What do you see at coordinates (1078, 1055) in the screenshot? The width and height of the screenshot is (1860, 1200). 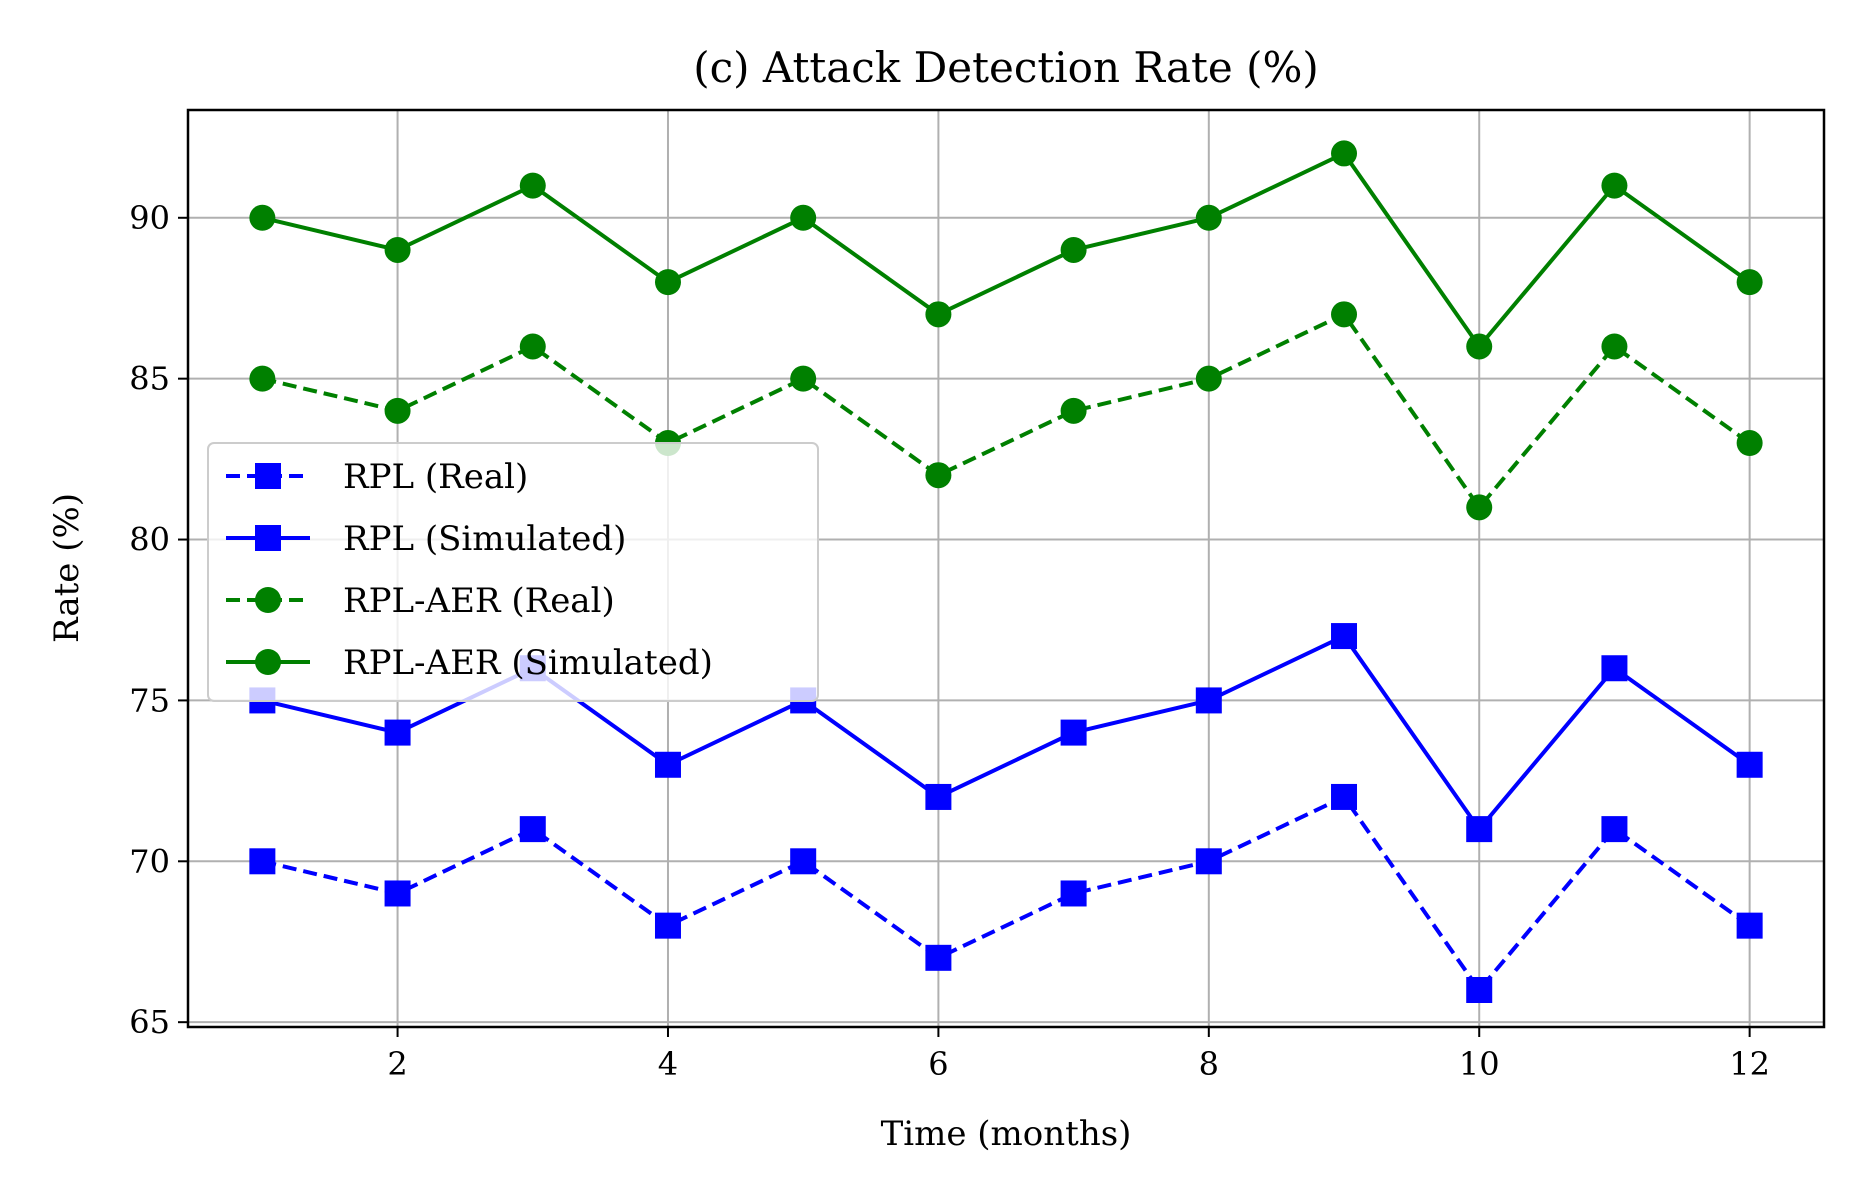 I see `x-axis-ticks: 2 4 6 8 10 12` at bounding box center [1078, 1055].